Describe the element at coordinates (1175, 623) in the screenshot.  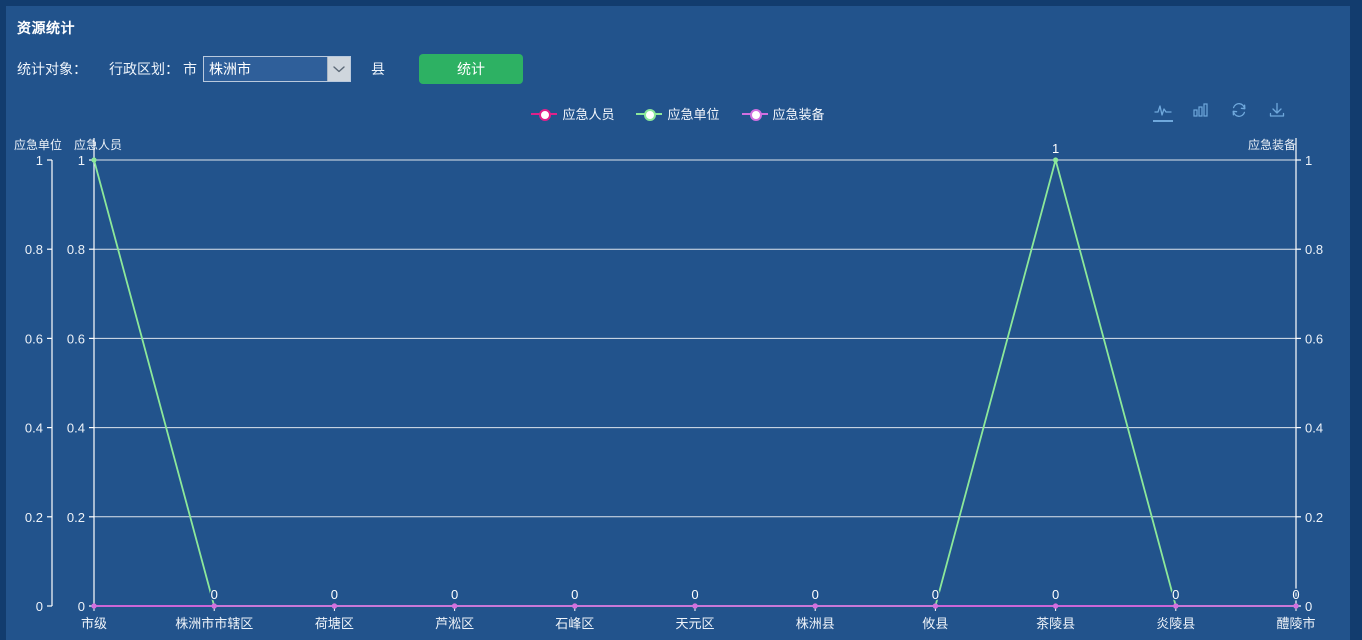
I see `x-axis-label: 炎陵县` at that location.